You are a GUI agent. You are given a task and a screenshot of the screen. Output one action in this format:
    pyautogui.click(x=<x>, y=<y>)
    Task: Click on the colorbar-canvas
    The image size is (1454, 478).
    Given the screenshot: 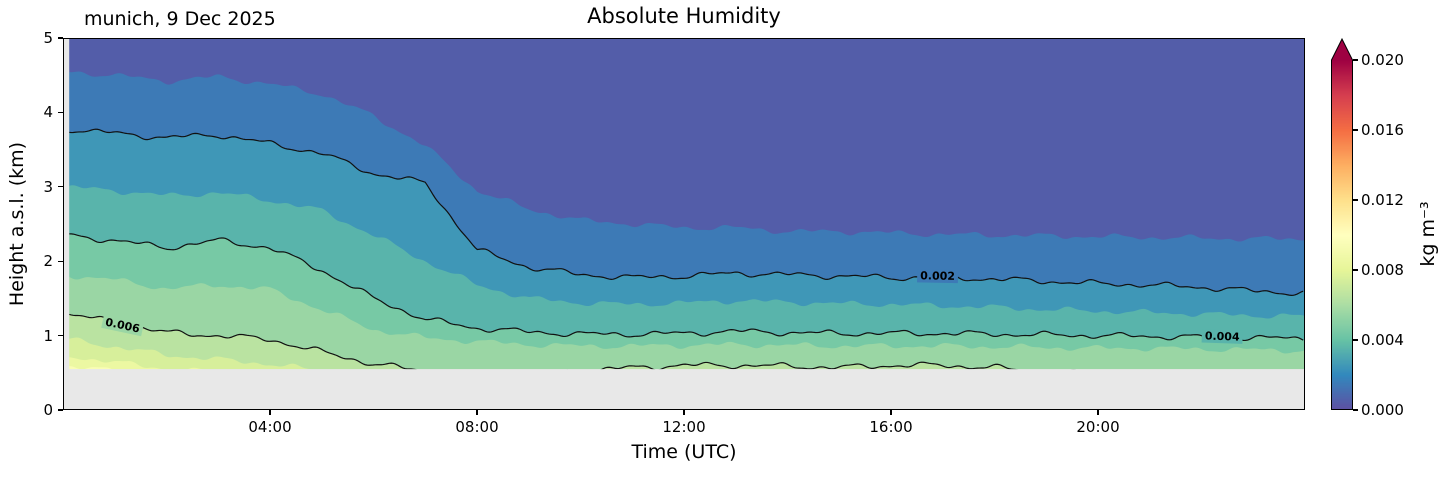 What is the action you would take?
    pyautogui.click(x=1342, y=224)
    